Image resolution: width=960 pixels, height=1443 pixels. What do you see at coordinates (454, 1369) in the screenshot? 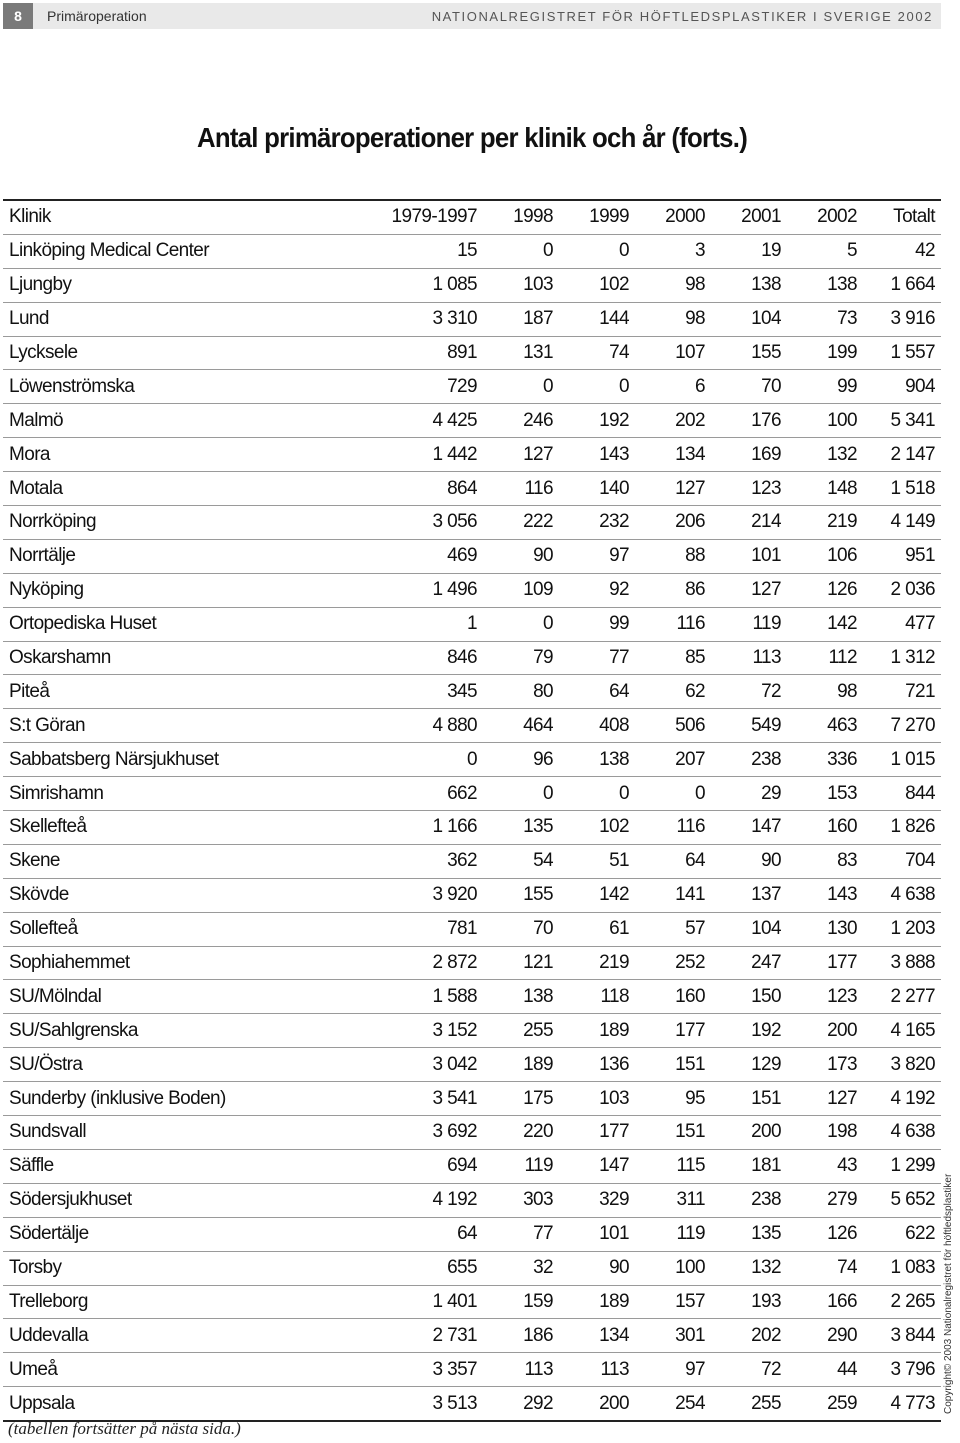
I see `count-cell: 3 357` at bounding box center [454, 1369].